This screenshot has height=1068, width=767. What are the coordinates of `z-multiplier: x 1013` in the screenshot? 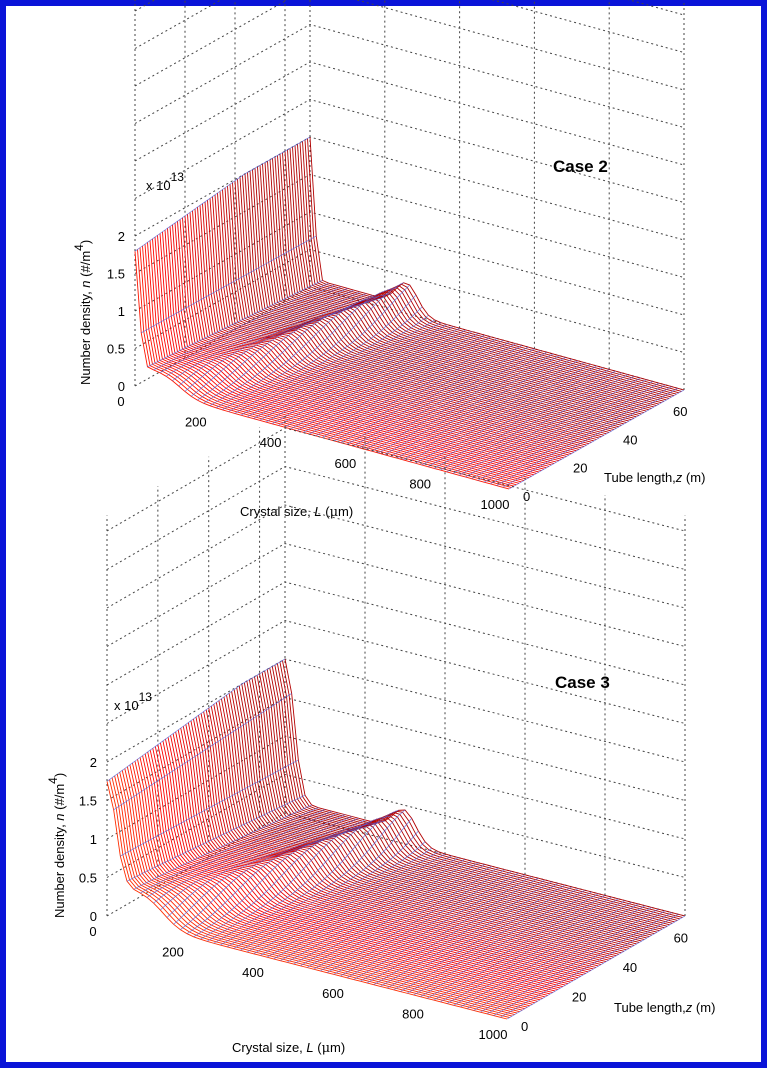 It's located at (133, 701).